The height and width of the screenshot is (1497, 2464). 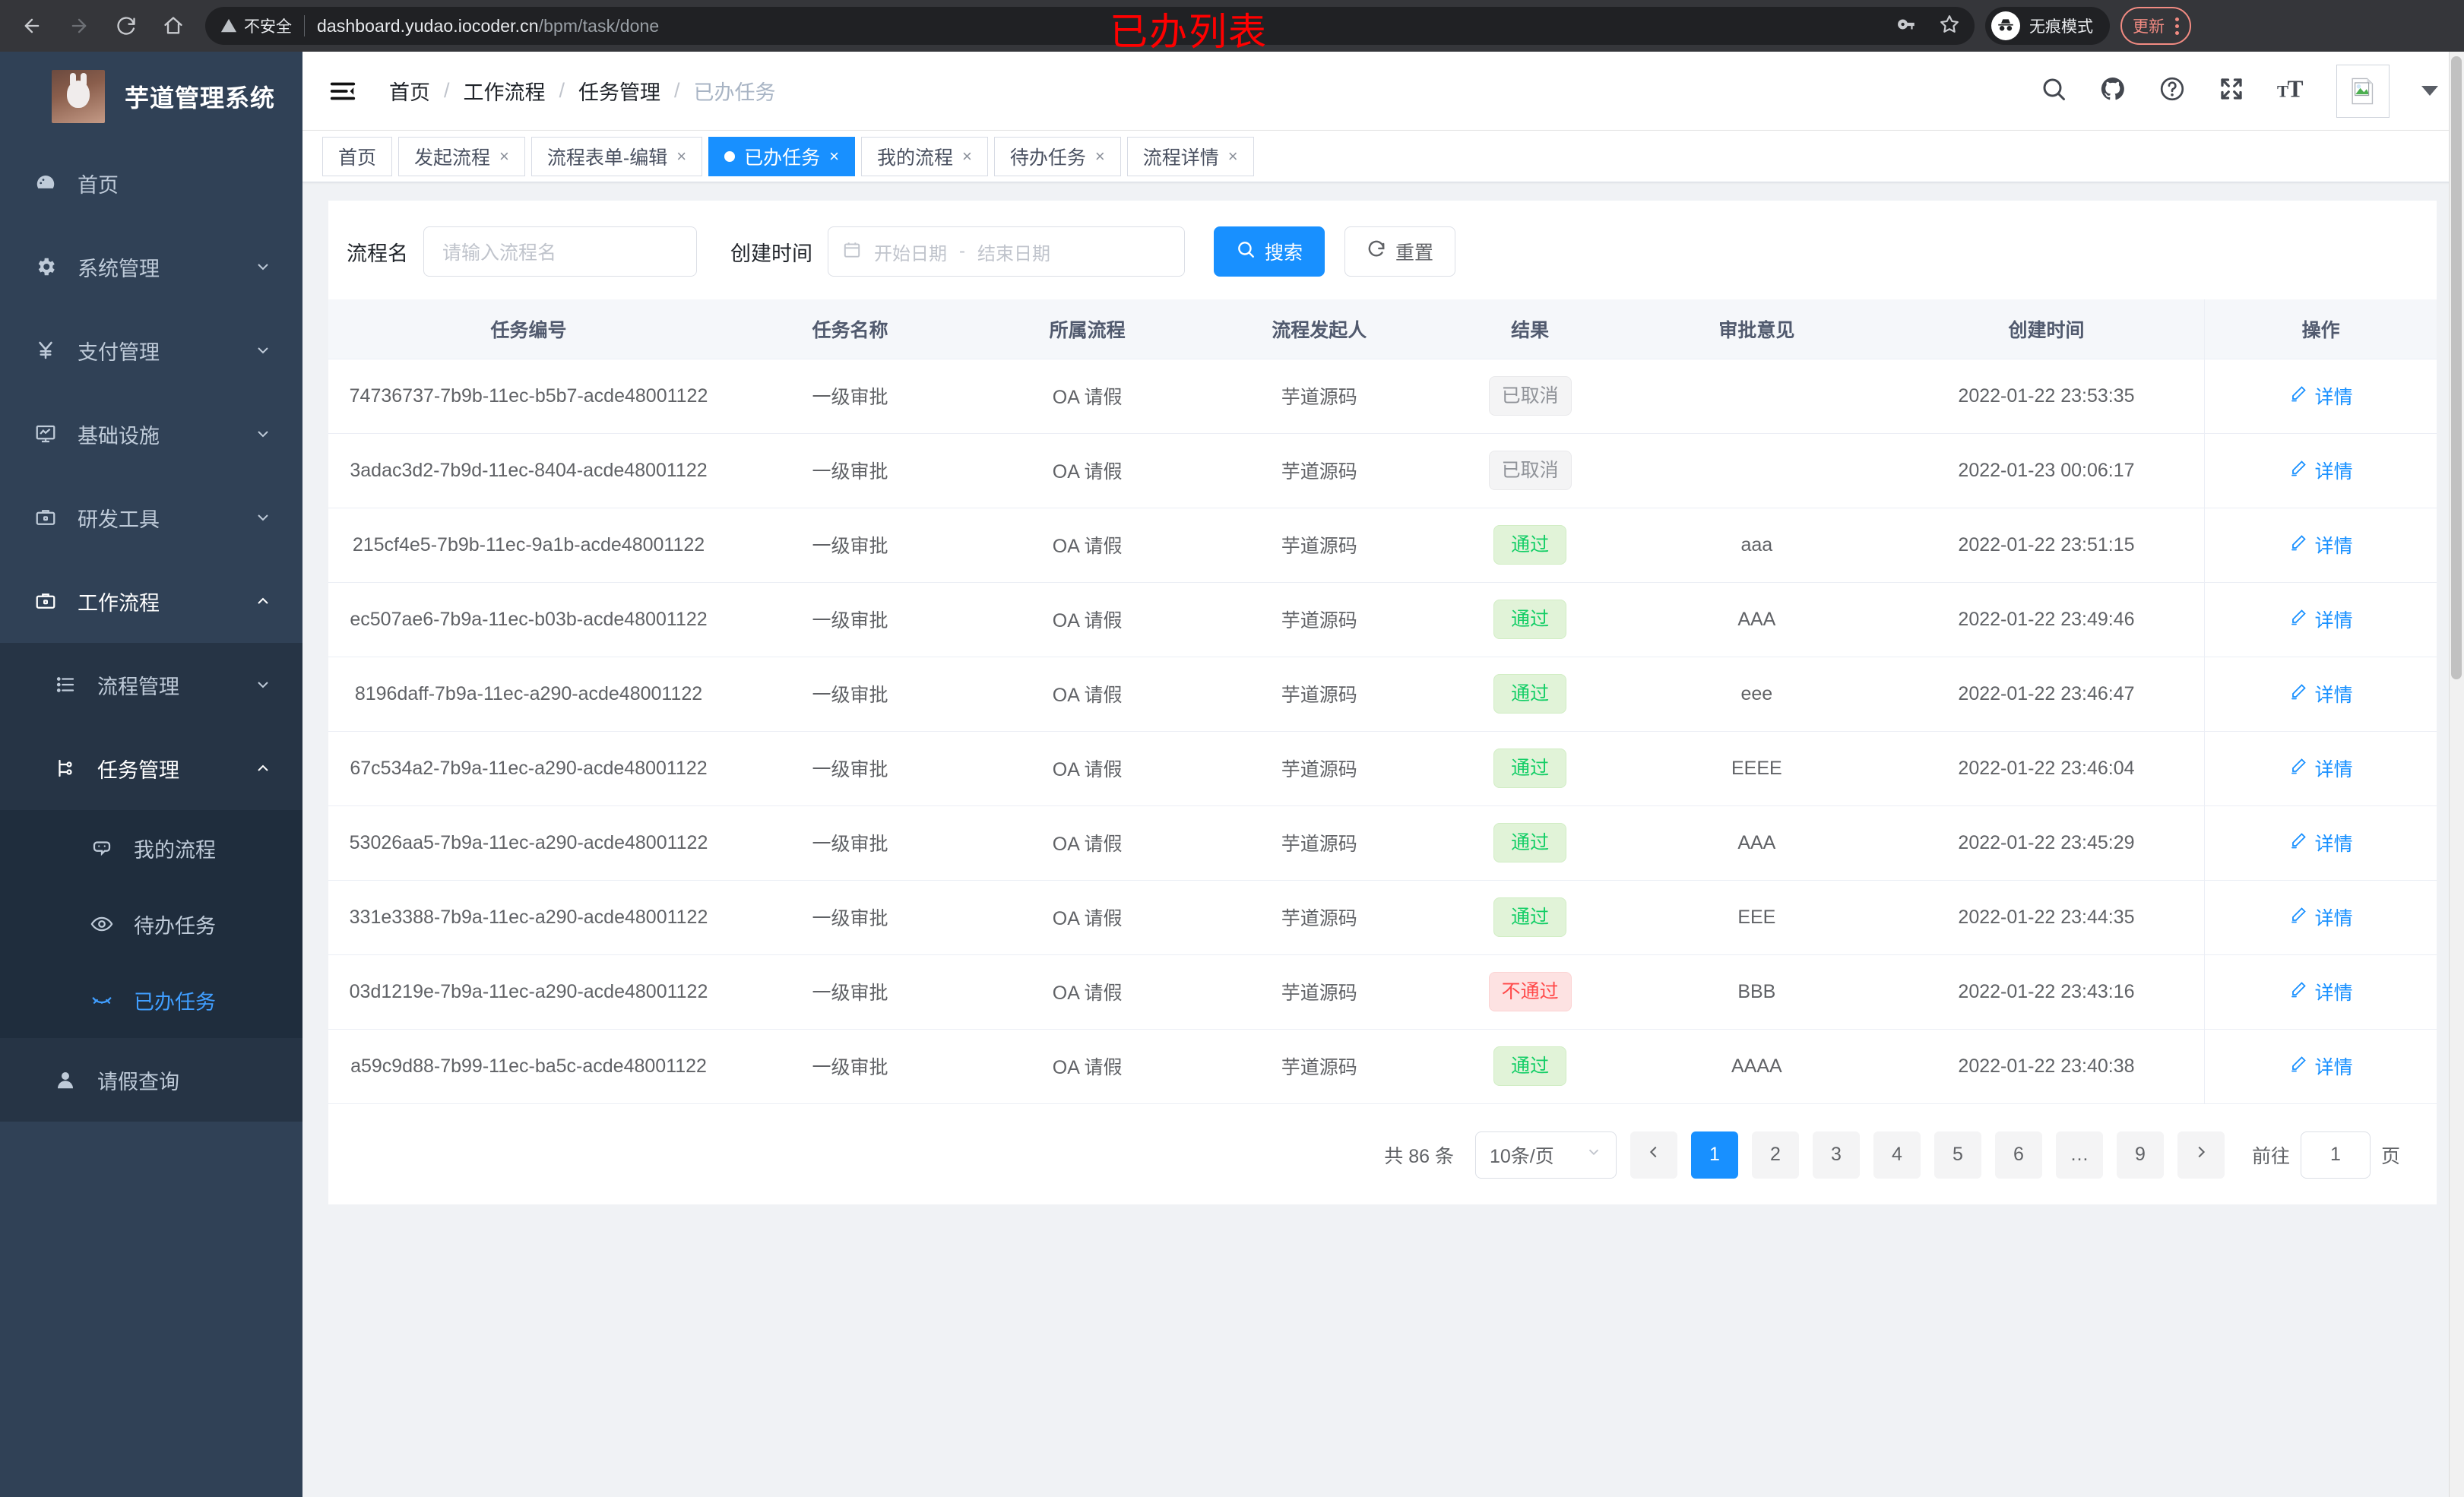 I want to click on tab-my-process: 我的流程 ×, so click(x=924, y=156).